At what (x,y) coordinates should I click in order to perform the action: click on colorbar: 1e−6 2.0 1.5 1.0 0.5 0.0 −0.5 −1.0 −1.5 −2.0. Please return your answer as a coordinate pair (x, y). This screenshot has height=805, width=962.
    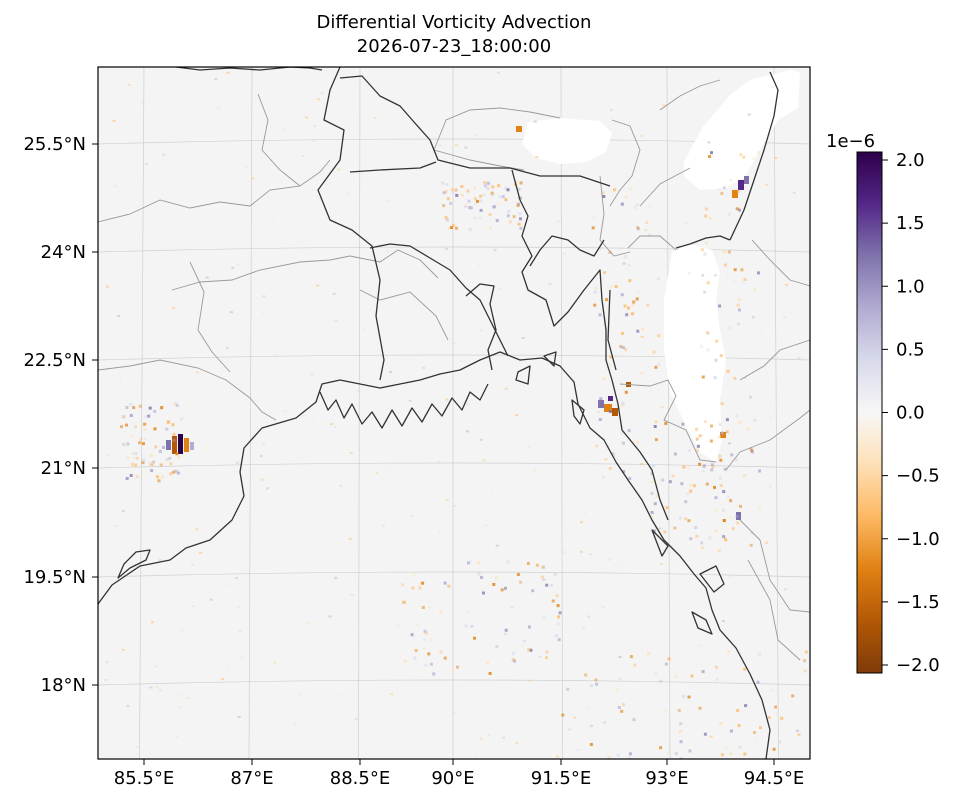
    Looking at the image, I should click on (883, 403).